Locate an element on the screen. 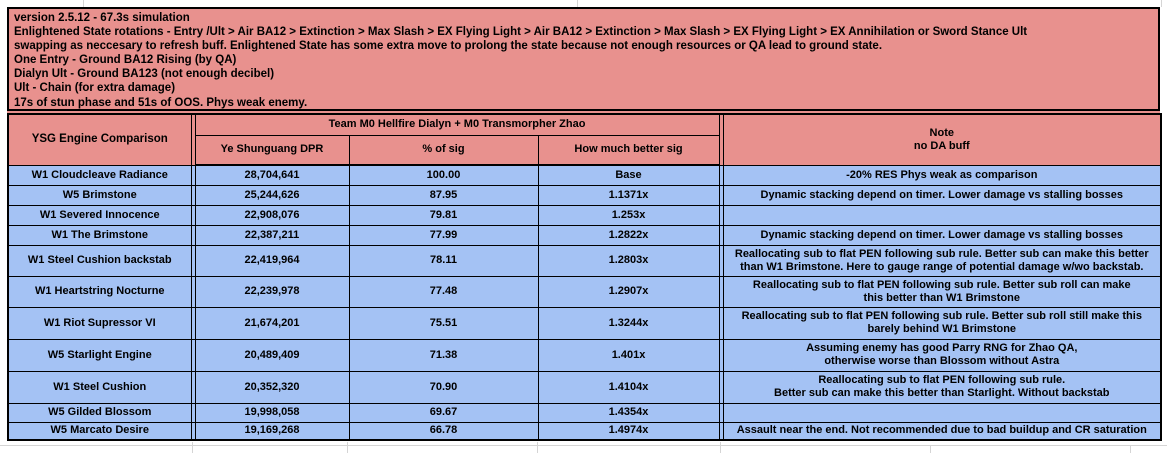 The image size is (1167, 453). engine-name-cell: W1 The Brimstone is located at coordinates (99, 235).